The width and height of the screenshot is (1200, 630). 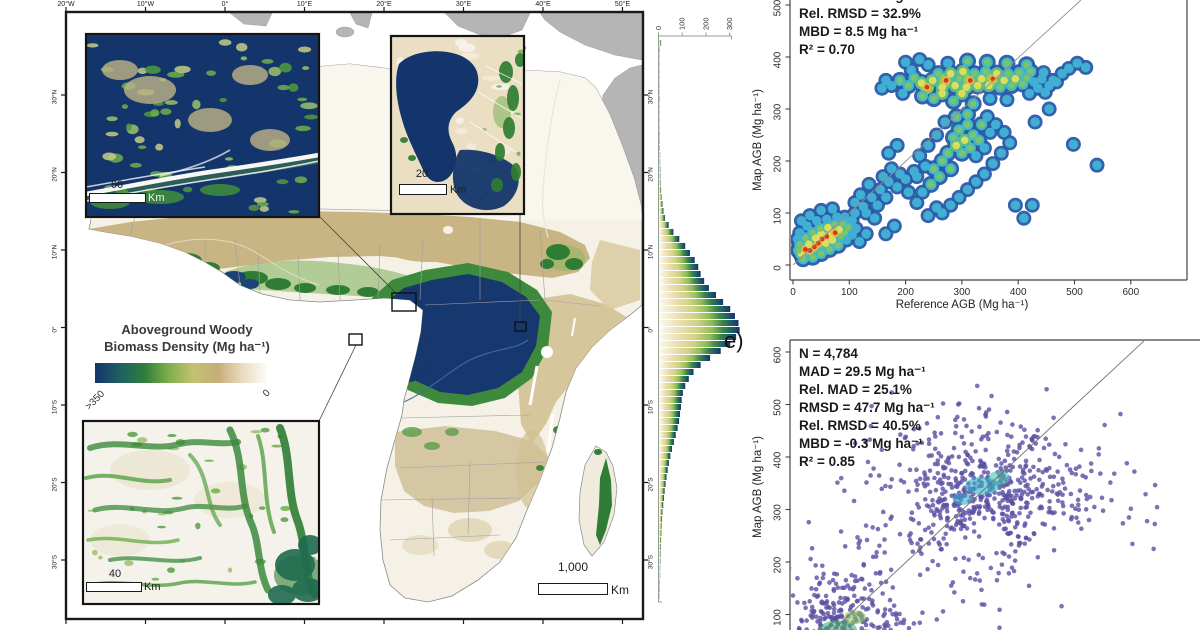 I want to click on pe-y-tick-label: 300, so click(x=778, y=512).